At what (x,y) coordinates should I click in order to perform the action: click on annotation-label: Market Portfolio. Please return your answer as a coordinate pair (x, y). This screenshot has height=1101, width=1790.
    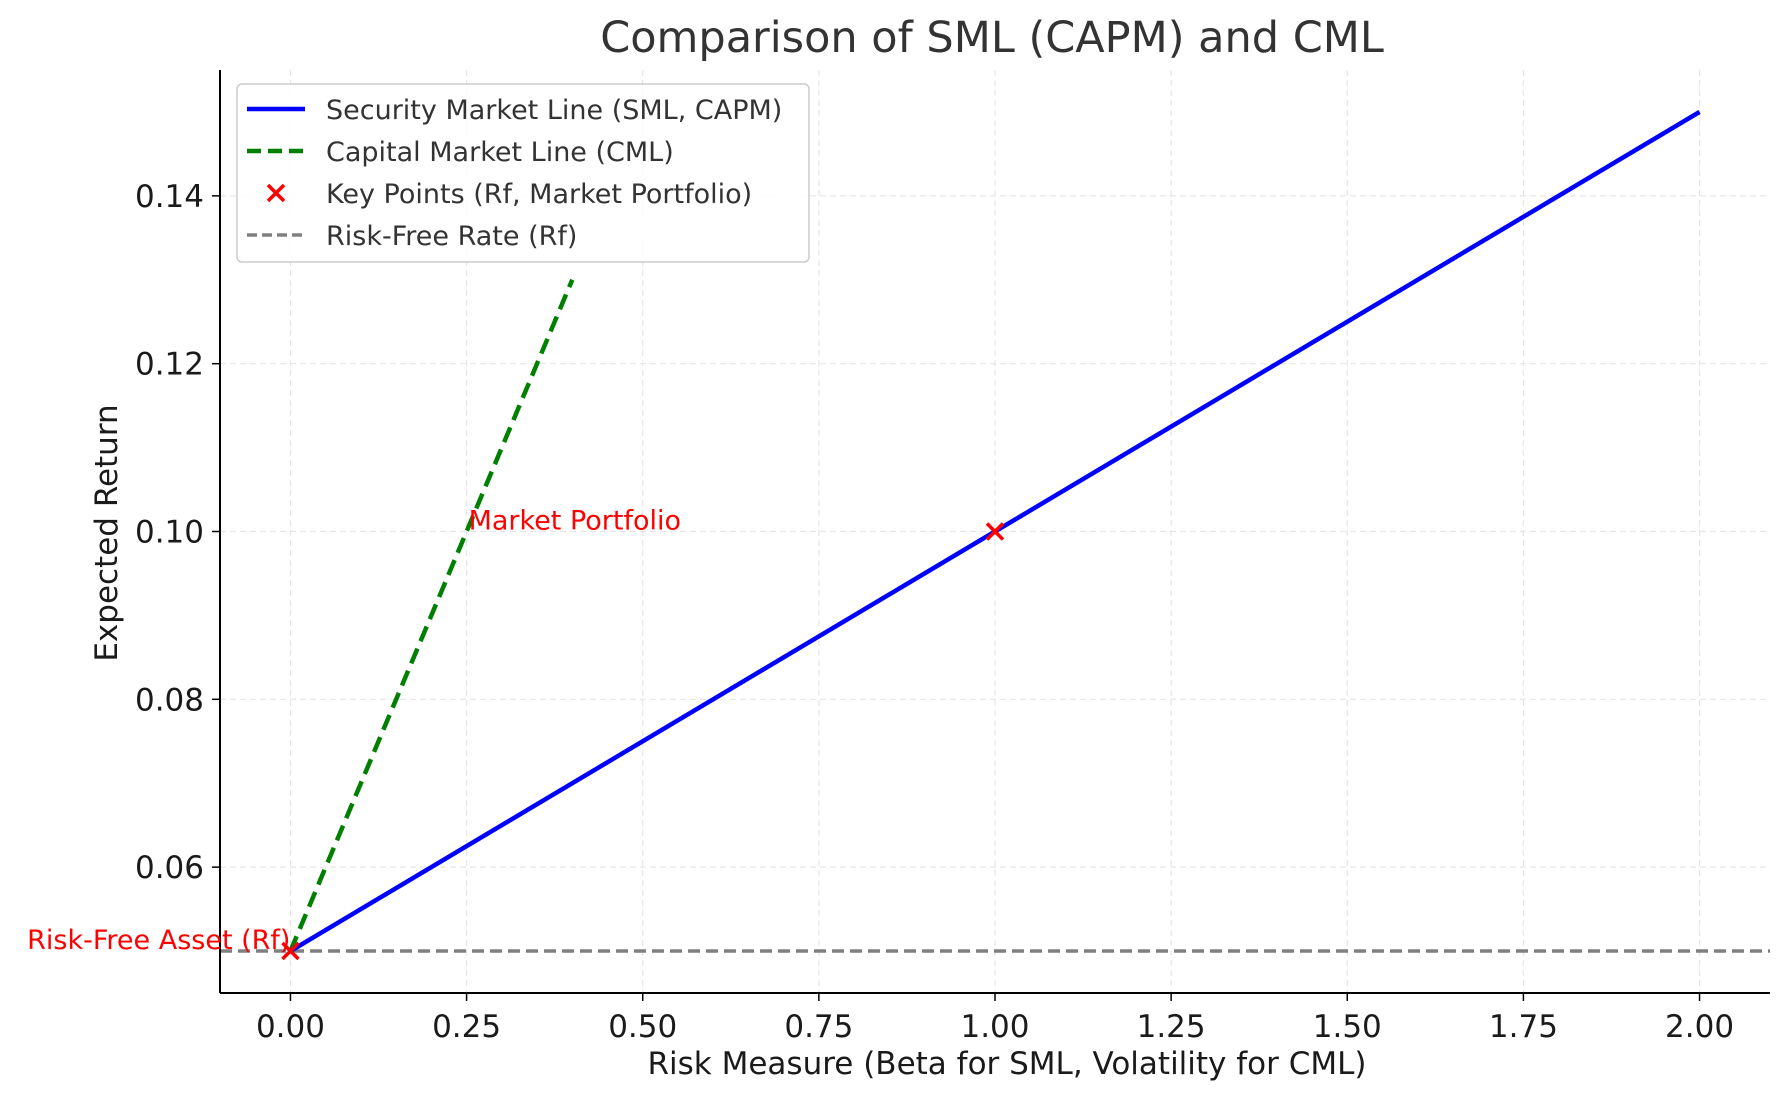
    Looking at the image, I should click on (575, 521).